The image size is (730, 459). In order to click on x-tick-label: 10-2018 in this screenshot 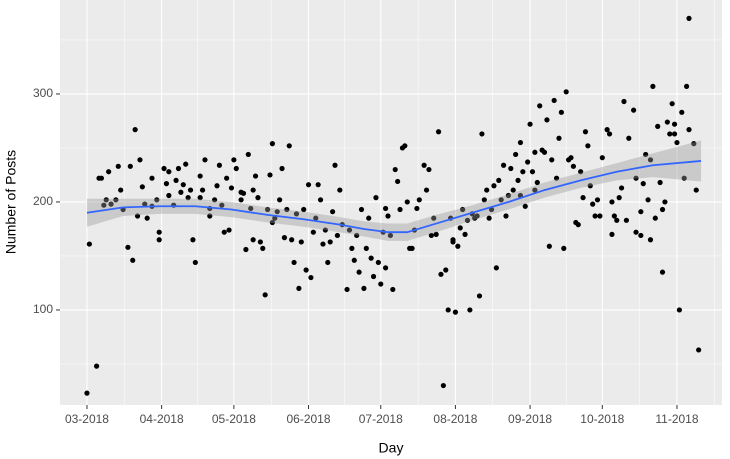, I will do `click(602, 419)`.